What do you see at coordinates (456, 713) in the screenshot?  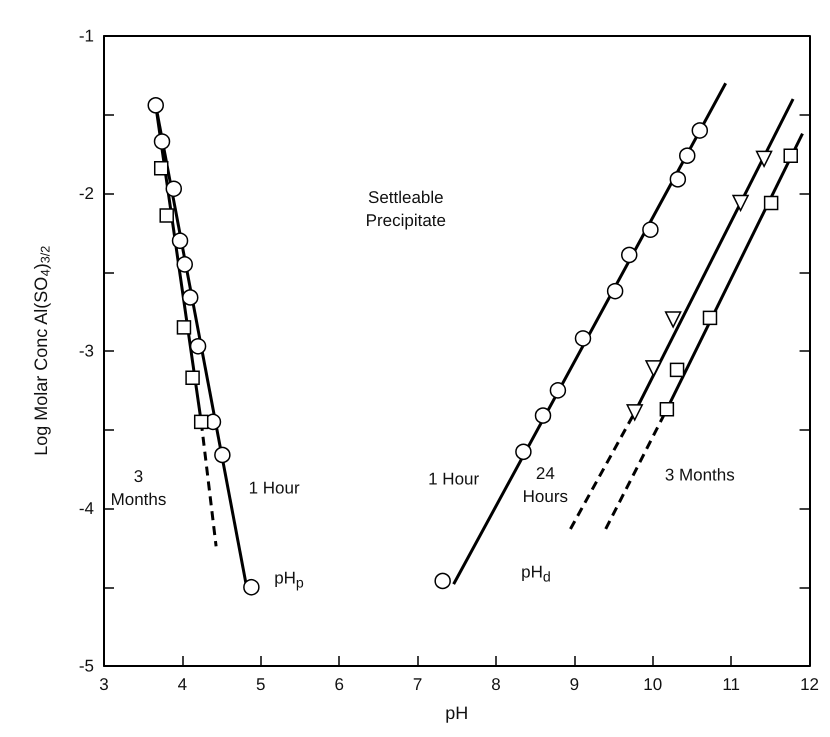 I see `x-axis-title: pH` at bounding box center [456, 713].